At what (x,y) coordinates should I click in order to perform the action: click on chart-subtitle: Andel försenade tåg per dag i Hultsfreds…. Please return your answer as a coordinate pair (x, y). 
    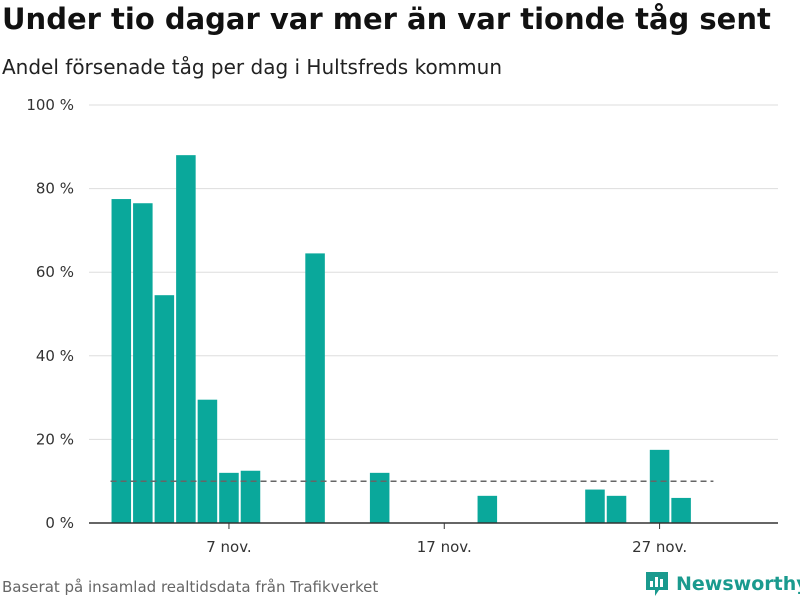
    Looking at the image, I should click on (252, 67).